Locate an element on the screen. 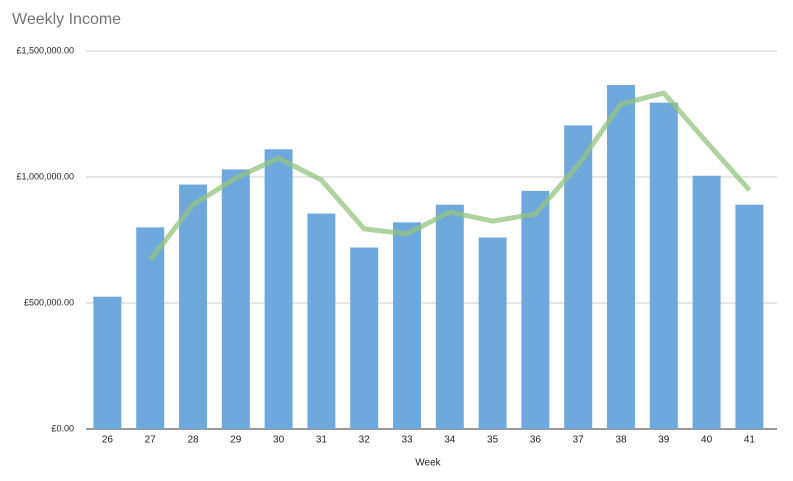 This screenshot has width=793, height=481. x-tick-label: 38 is located at coordinates (621, 440).